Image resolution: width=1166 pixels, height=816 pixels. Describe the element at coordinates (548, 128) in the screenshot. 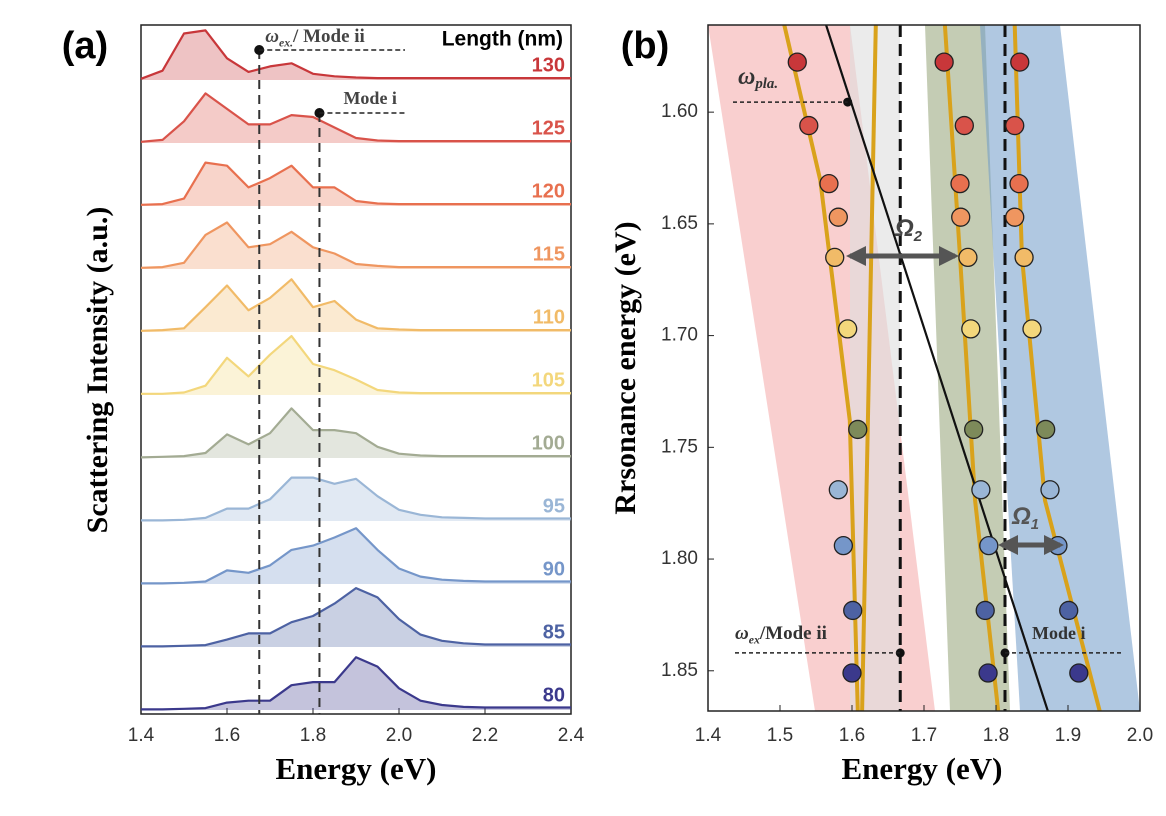

I see `series-label: 125` at that location.